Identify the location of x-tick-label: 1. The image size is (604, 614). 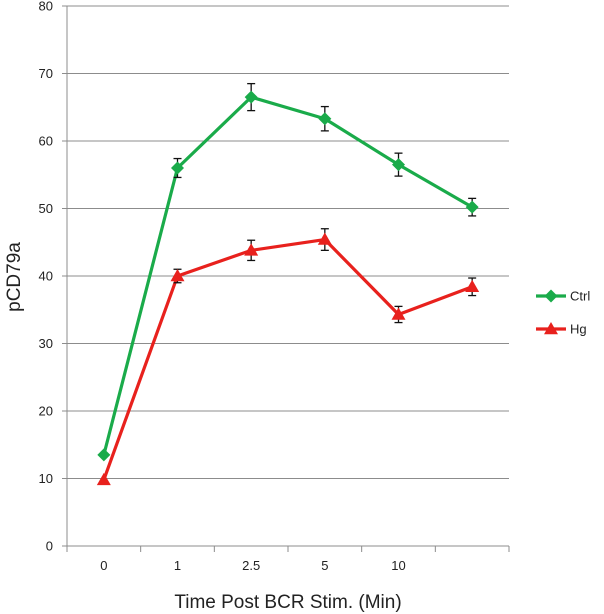
(177, 565).